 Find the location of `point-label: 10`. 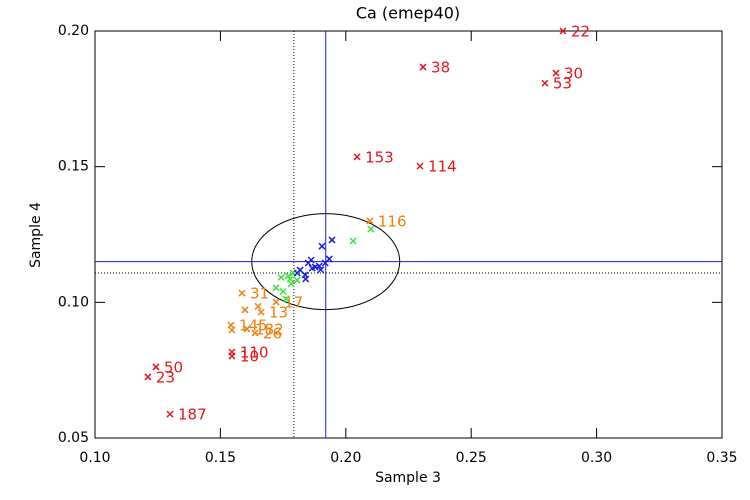

point-label: 10 is located at coordinates (249, 357).